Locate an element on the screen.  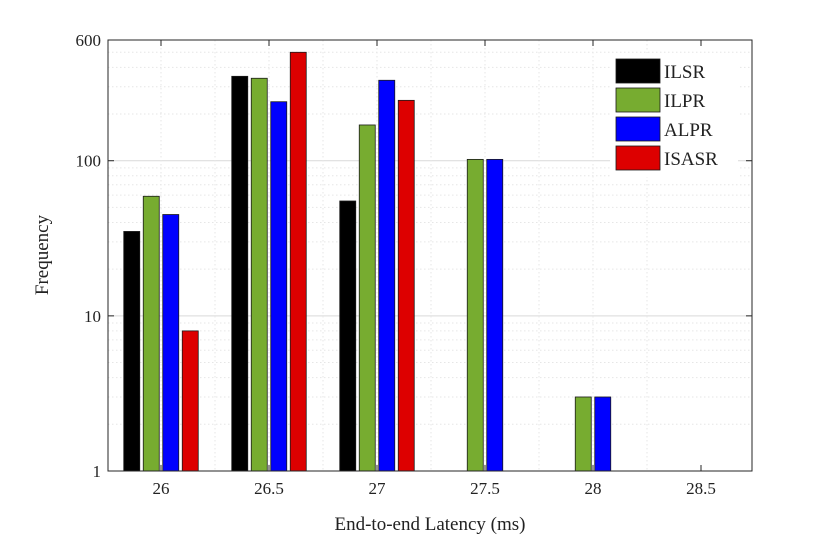
legend-label-ilpr: ILPR is located at coordinates (685, 101).